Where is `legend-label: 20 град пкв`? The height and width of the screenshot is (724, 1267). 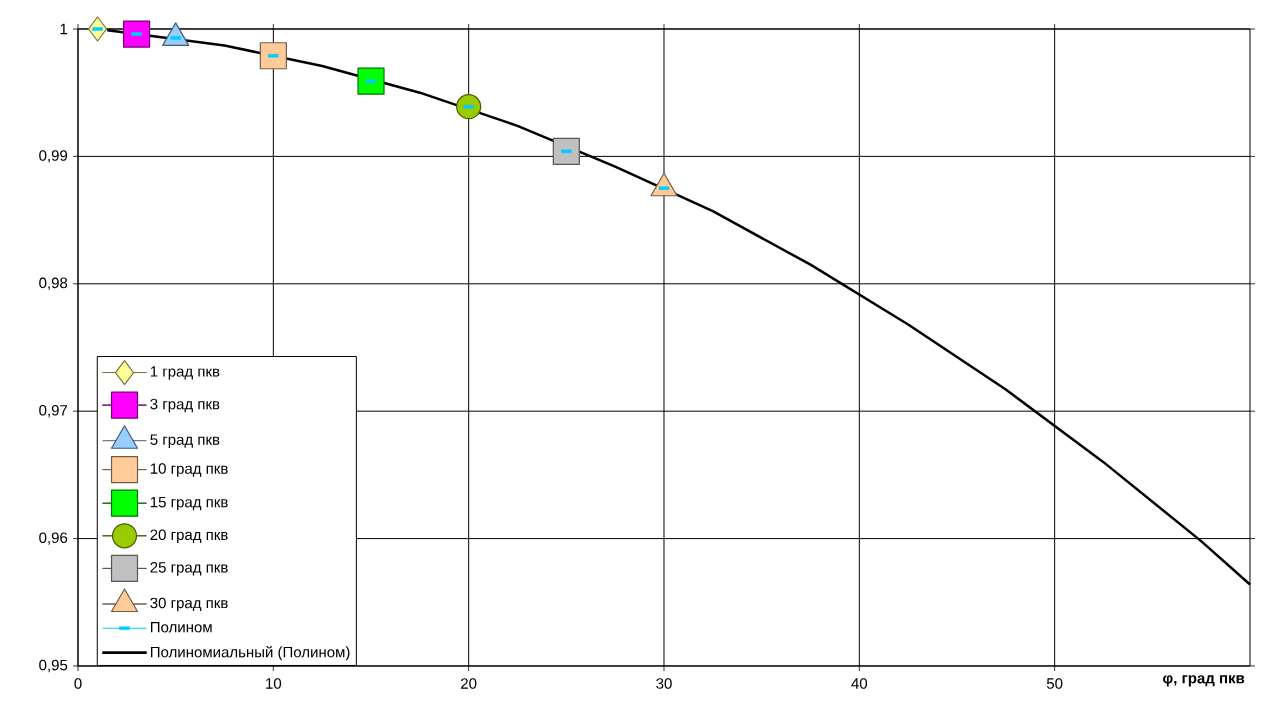
legend-label: 20 град пкв is located at coordinates (189, 536).